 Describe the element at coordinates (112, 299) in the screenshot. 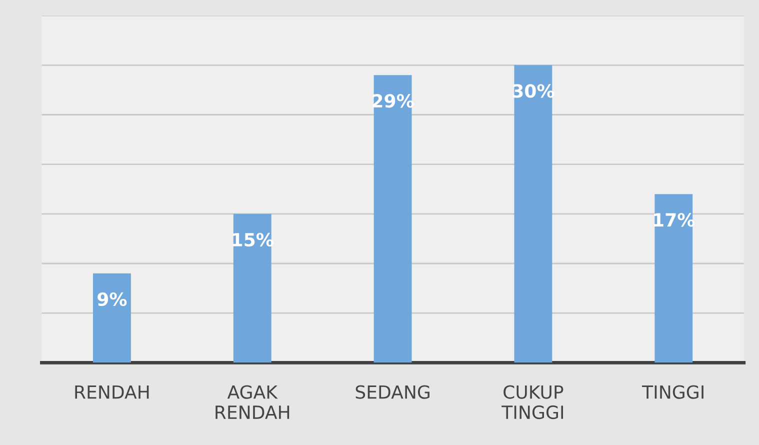

I see `data-label: 9%` at that location.